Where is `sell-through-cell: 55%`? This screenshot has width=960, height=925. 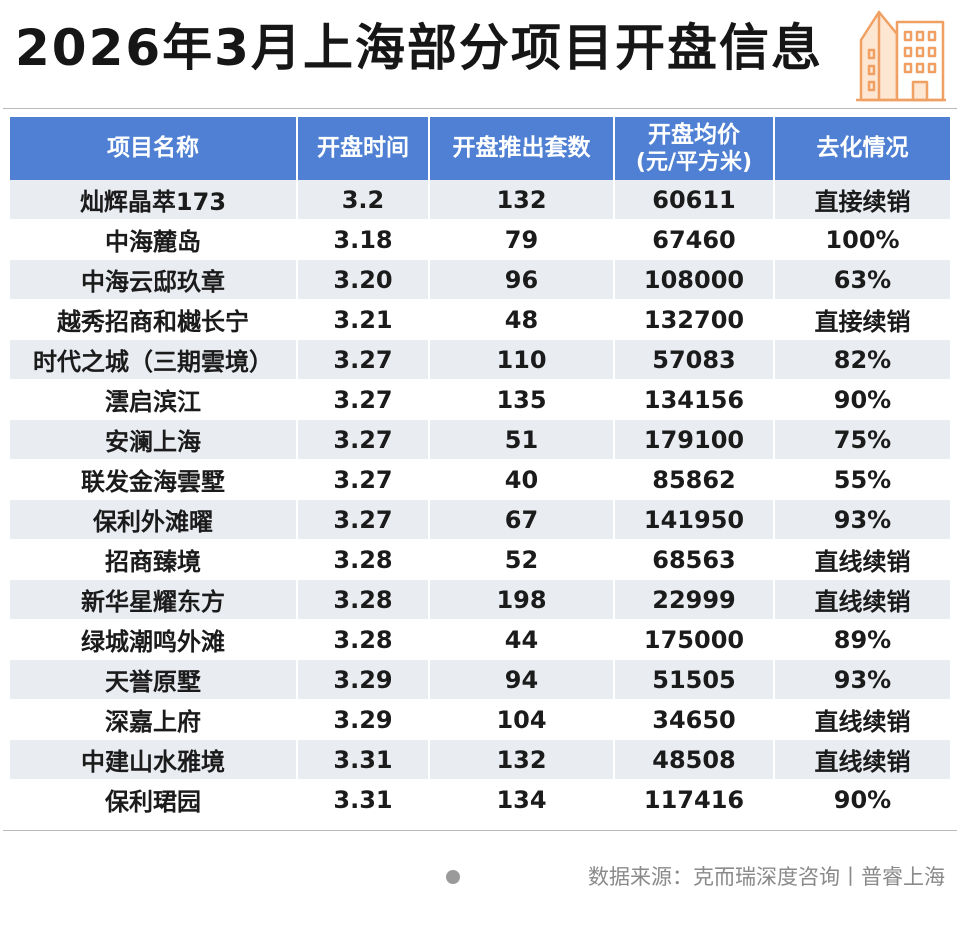 sell-through-cell: 55% is located at coordinates (862, 480).